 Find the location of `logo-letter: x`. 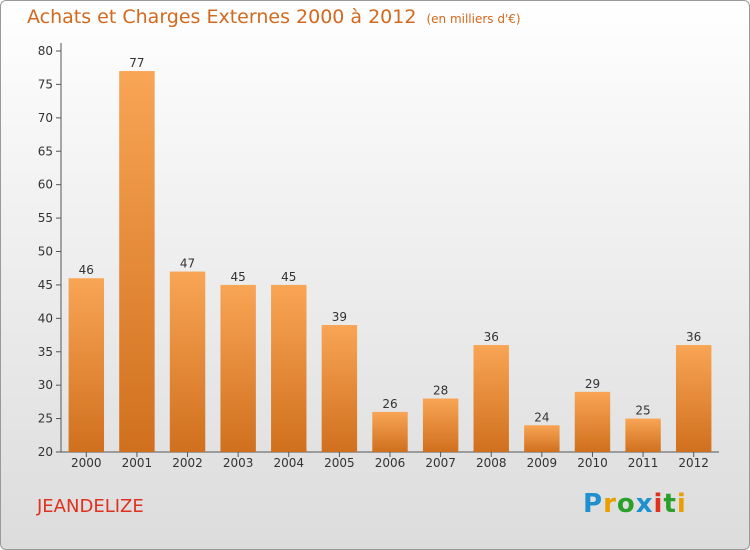

logo-letter: x is located at coordinates (644, 504).